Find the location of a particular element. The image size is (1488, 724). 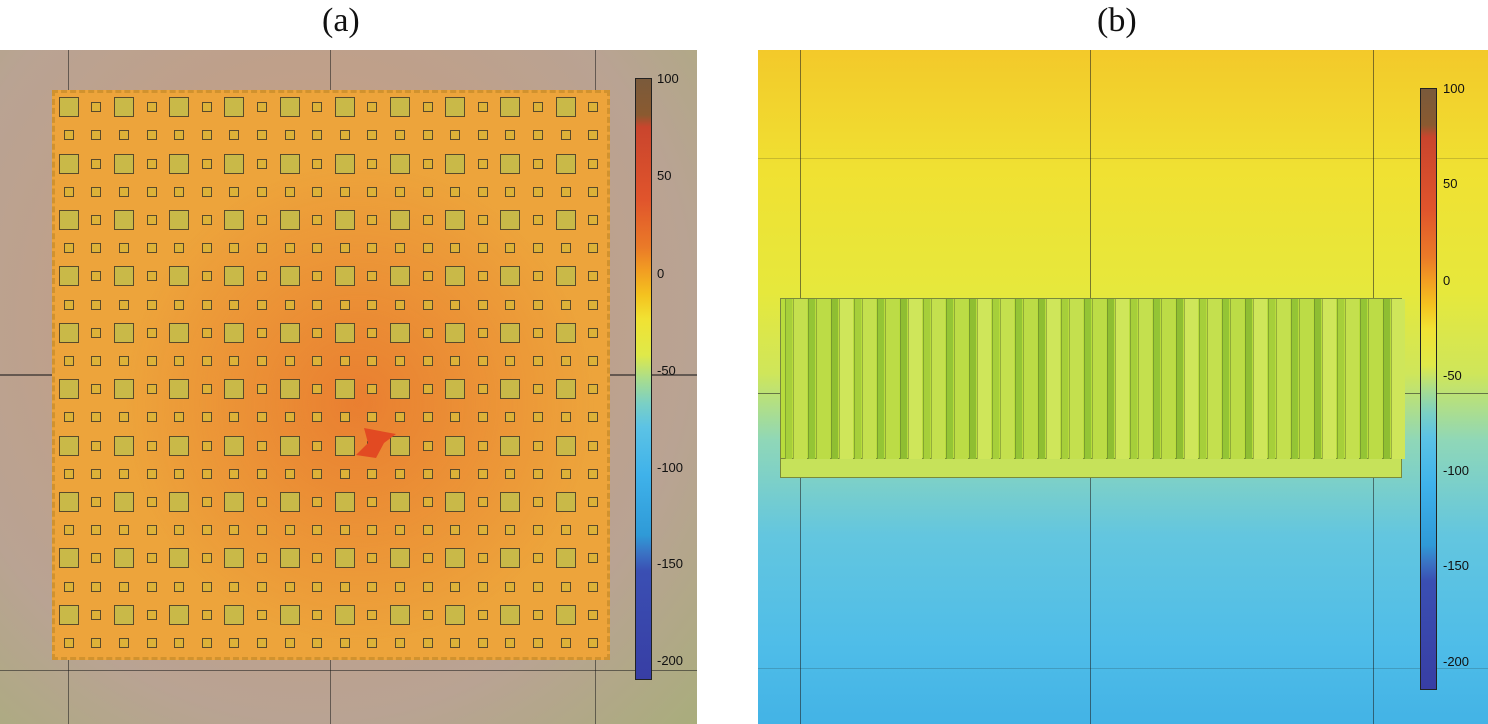

colorbar-tick: -150 is located at coordinates (1456, 565).